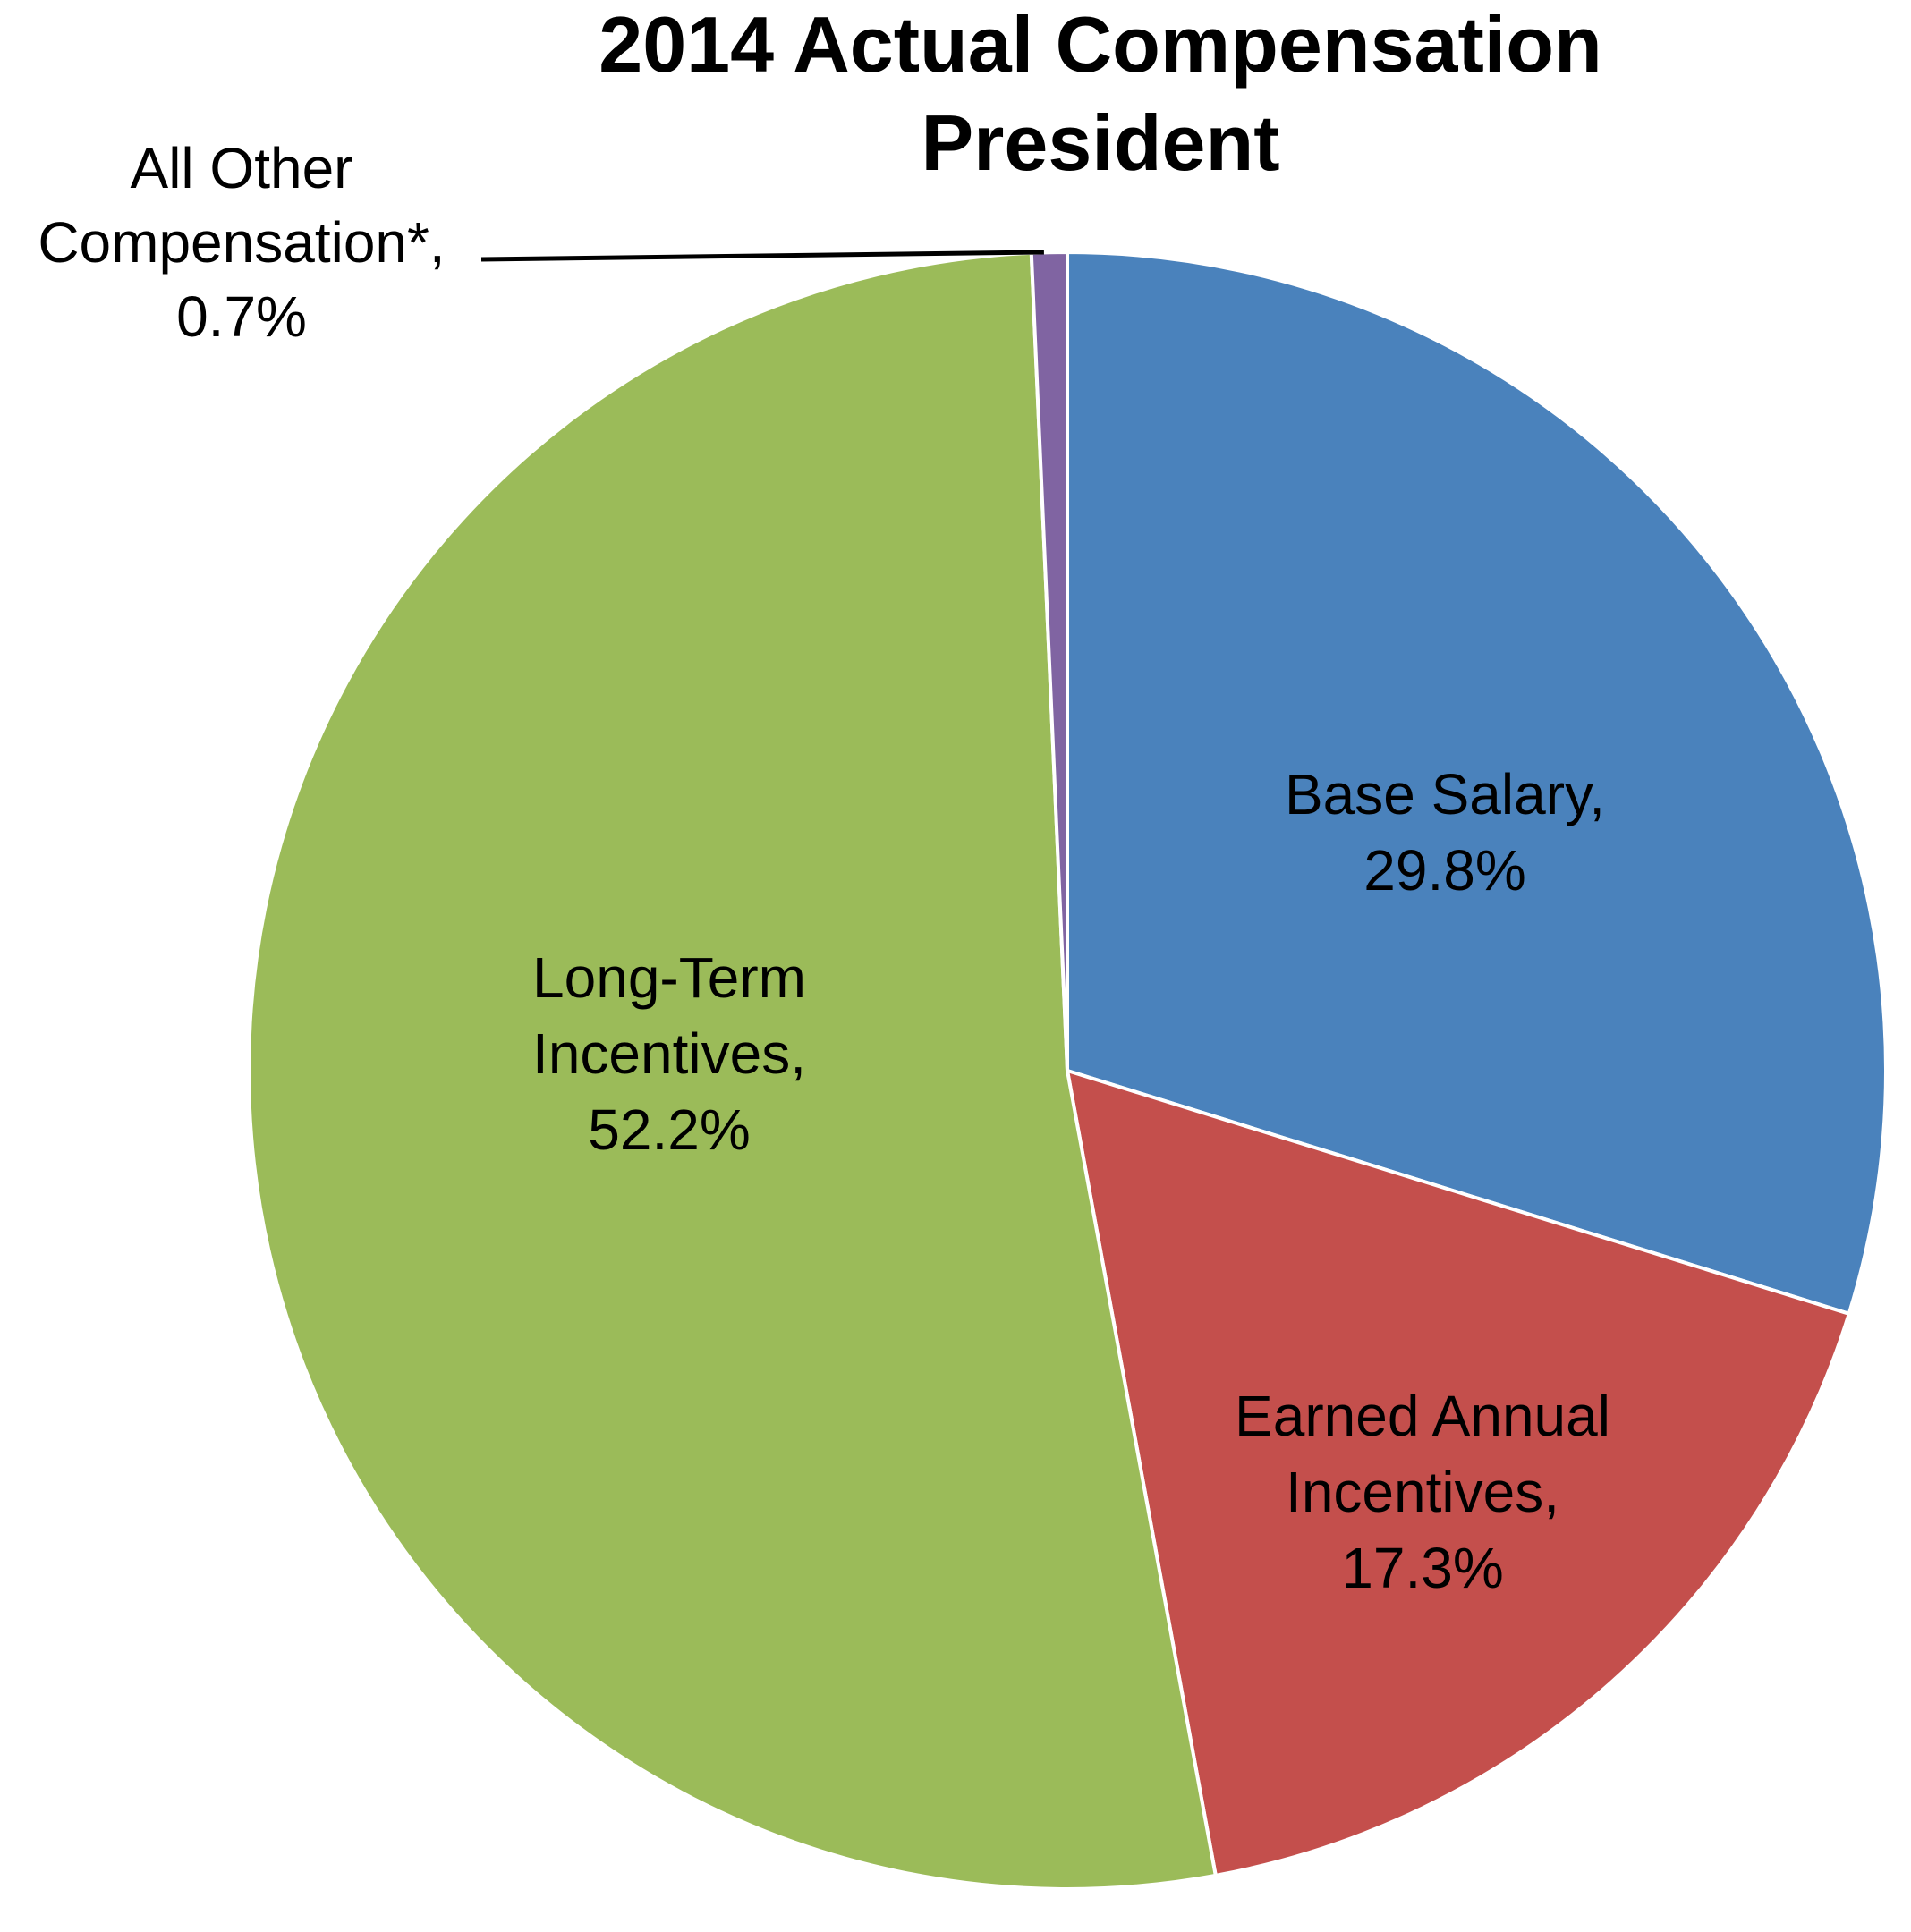  What do you see at coordinates (1100, 44) in the screenshot?
I see `chart-title-line-1: 2014 Actual Compensation` at bounding box center [1100, 44].